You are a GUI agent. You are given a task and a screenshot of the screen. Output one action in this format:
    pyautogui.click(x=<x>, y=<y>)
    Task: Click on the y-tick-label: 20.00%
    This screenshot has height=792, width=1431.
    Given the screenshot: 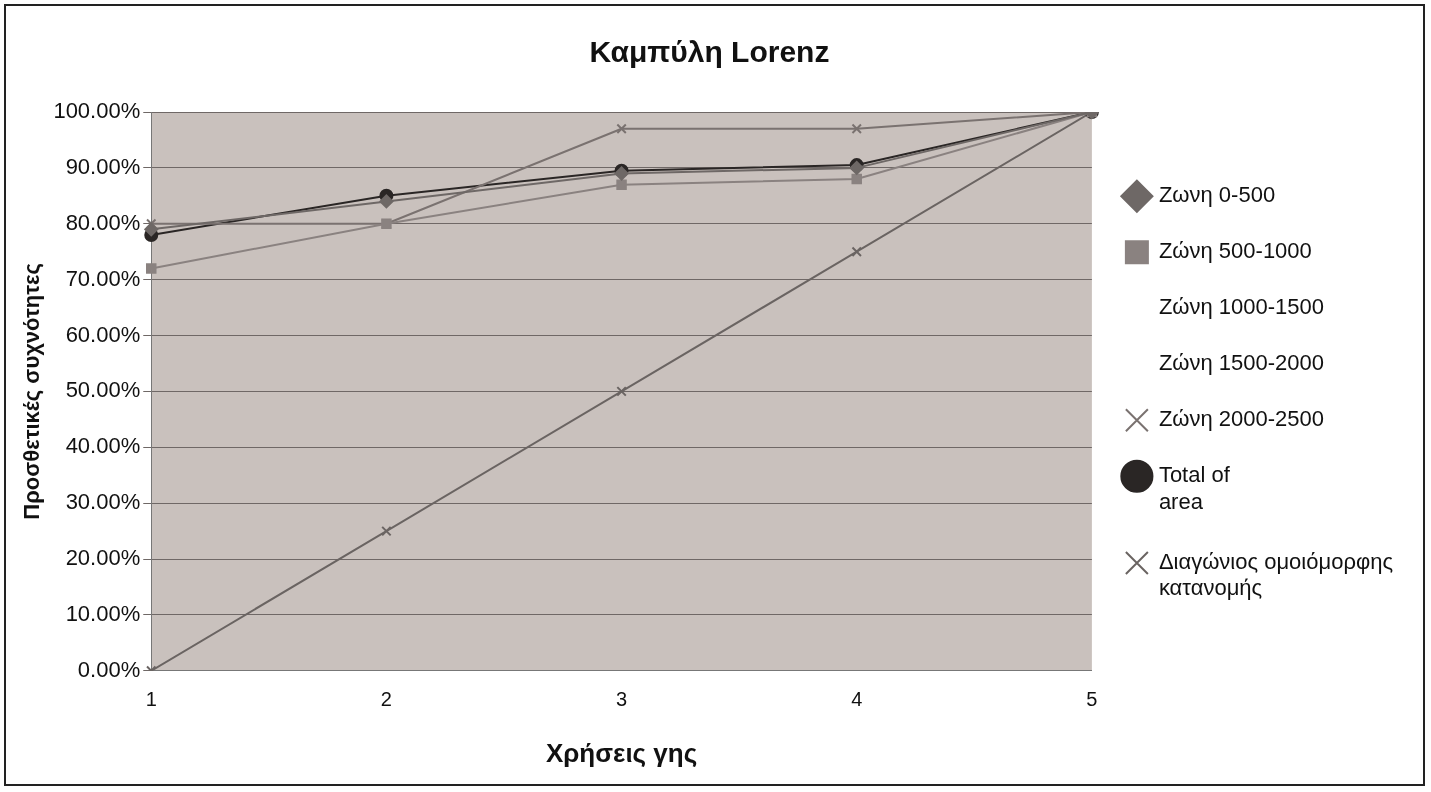 What is the action you would take?
    pyautogui.click(x=103, y=558)
    